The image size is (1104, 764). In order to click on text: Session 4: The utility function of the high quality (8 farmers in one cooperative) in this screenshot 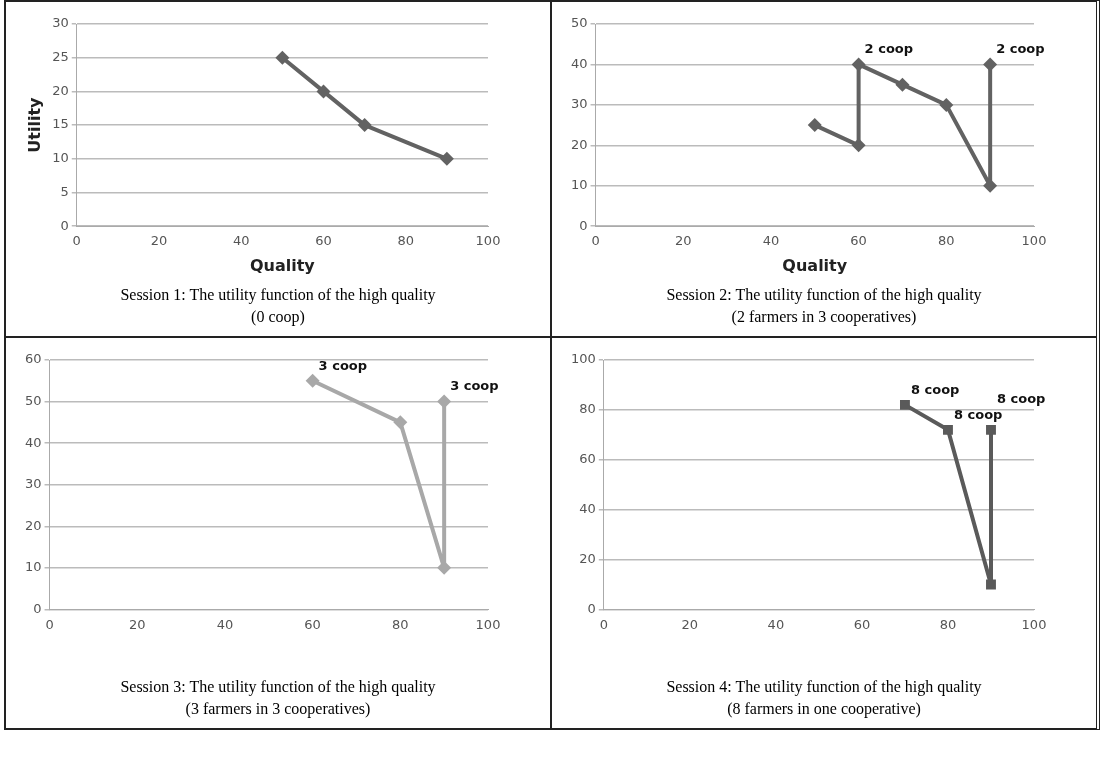, I will do `click(824, 698)`.